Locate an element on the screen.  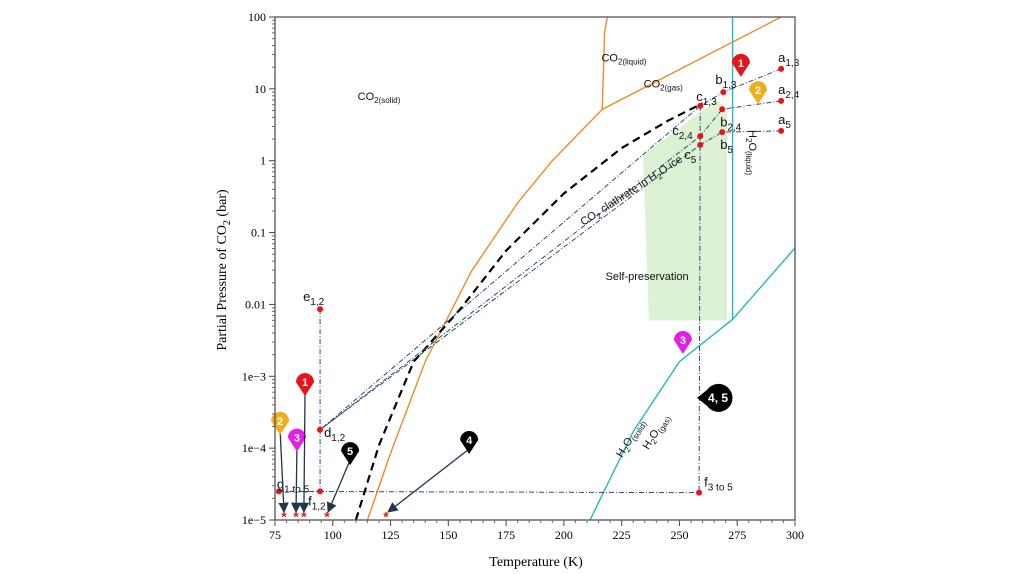
x-tick-label: 75 is located at coordinates (275, 535).